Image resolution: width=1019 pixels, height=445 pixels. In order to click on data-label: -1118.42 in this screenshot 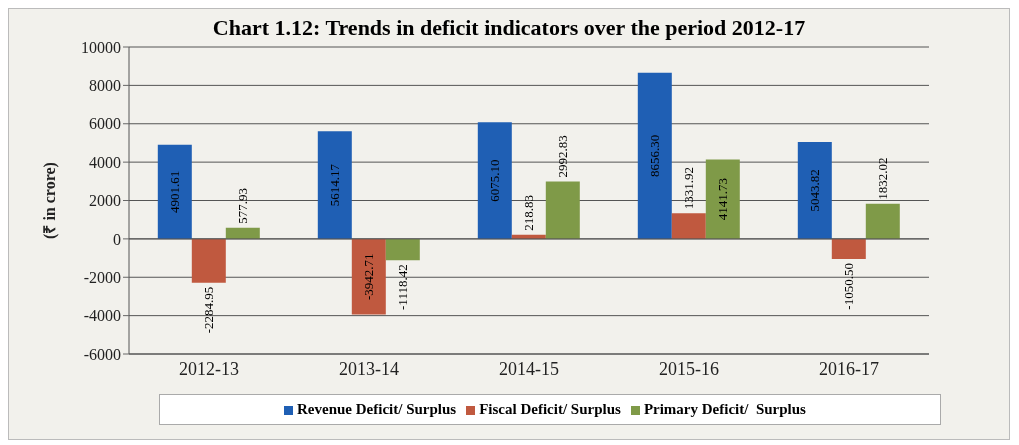, I will do `click(403, 287)`.